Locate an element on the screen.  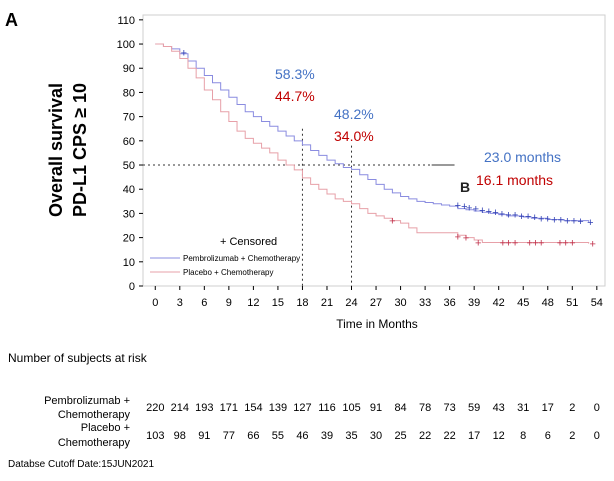
x-tick-label: 30 is located at coordinates (400, 303).